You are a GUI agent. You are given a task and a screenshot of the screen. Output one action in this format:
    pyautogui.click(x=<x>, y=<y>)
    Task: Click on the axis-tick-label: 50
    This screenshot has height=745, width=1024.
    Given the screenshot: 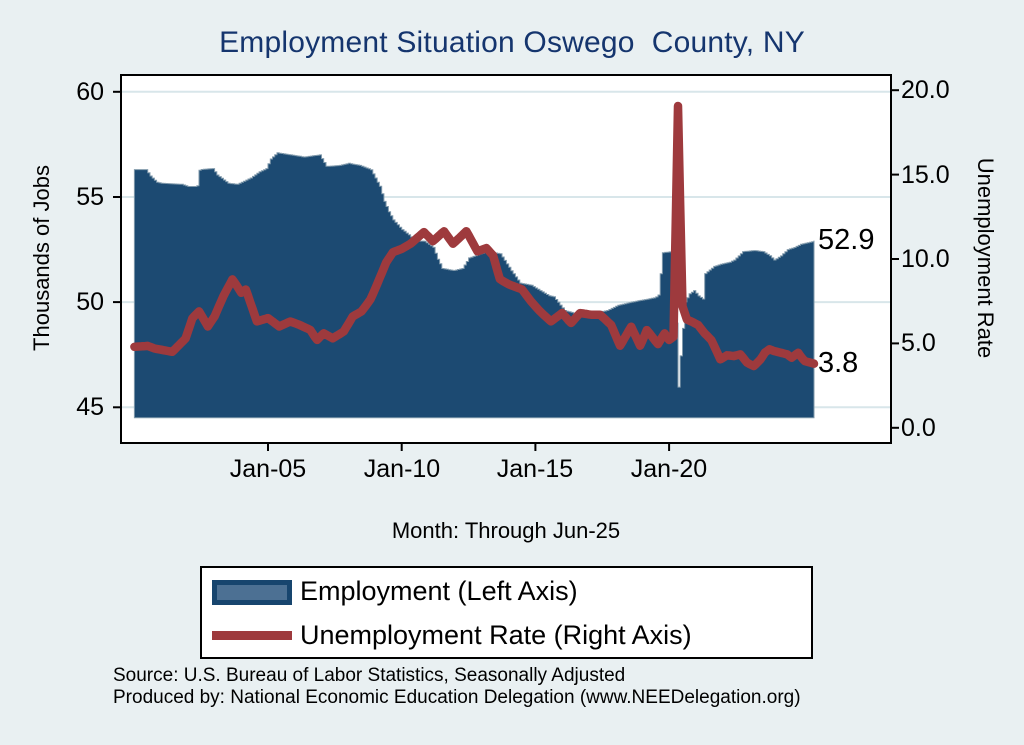 What is the action you would take?
    pyautogui.click(x=90, y=302)
    